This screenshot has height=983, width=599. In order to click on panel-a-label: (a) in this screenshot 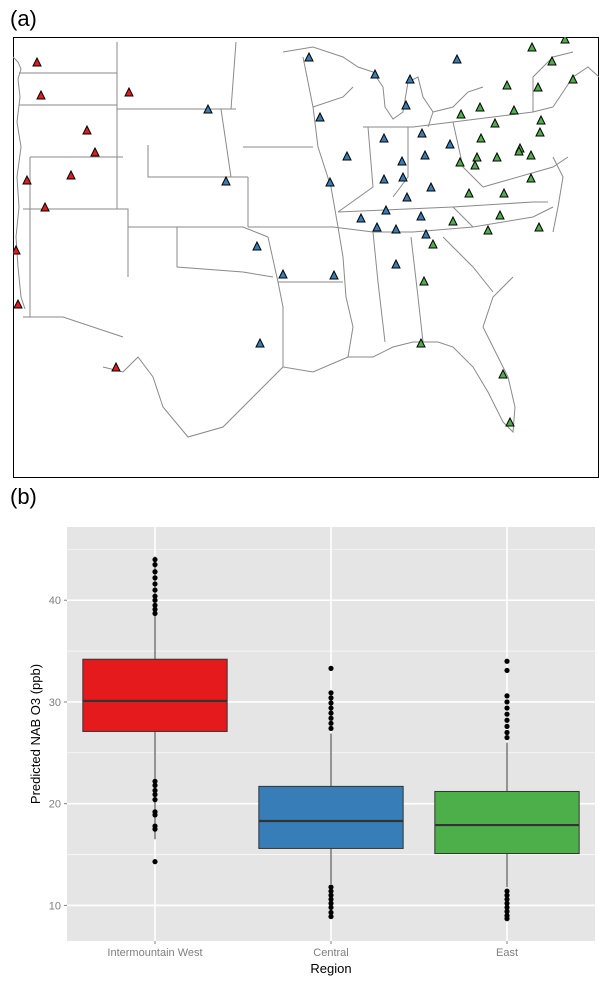, I will do `click(23, 18)`.